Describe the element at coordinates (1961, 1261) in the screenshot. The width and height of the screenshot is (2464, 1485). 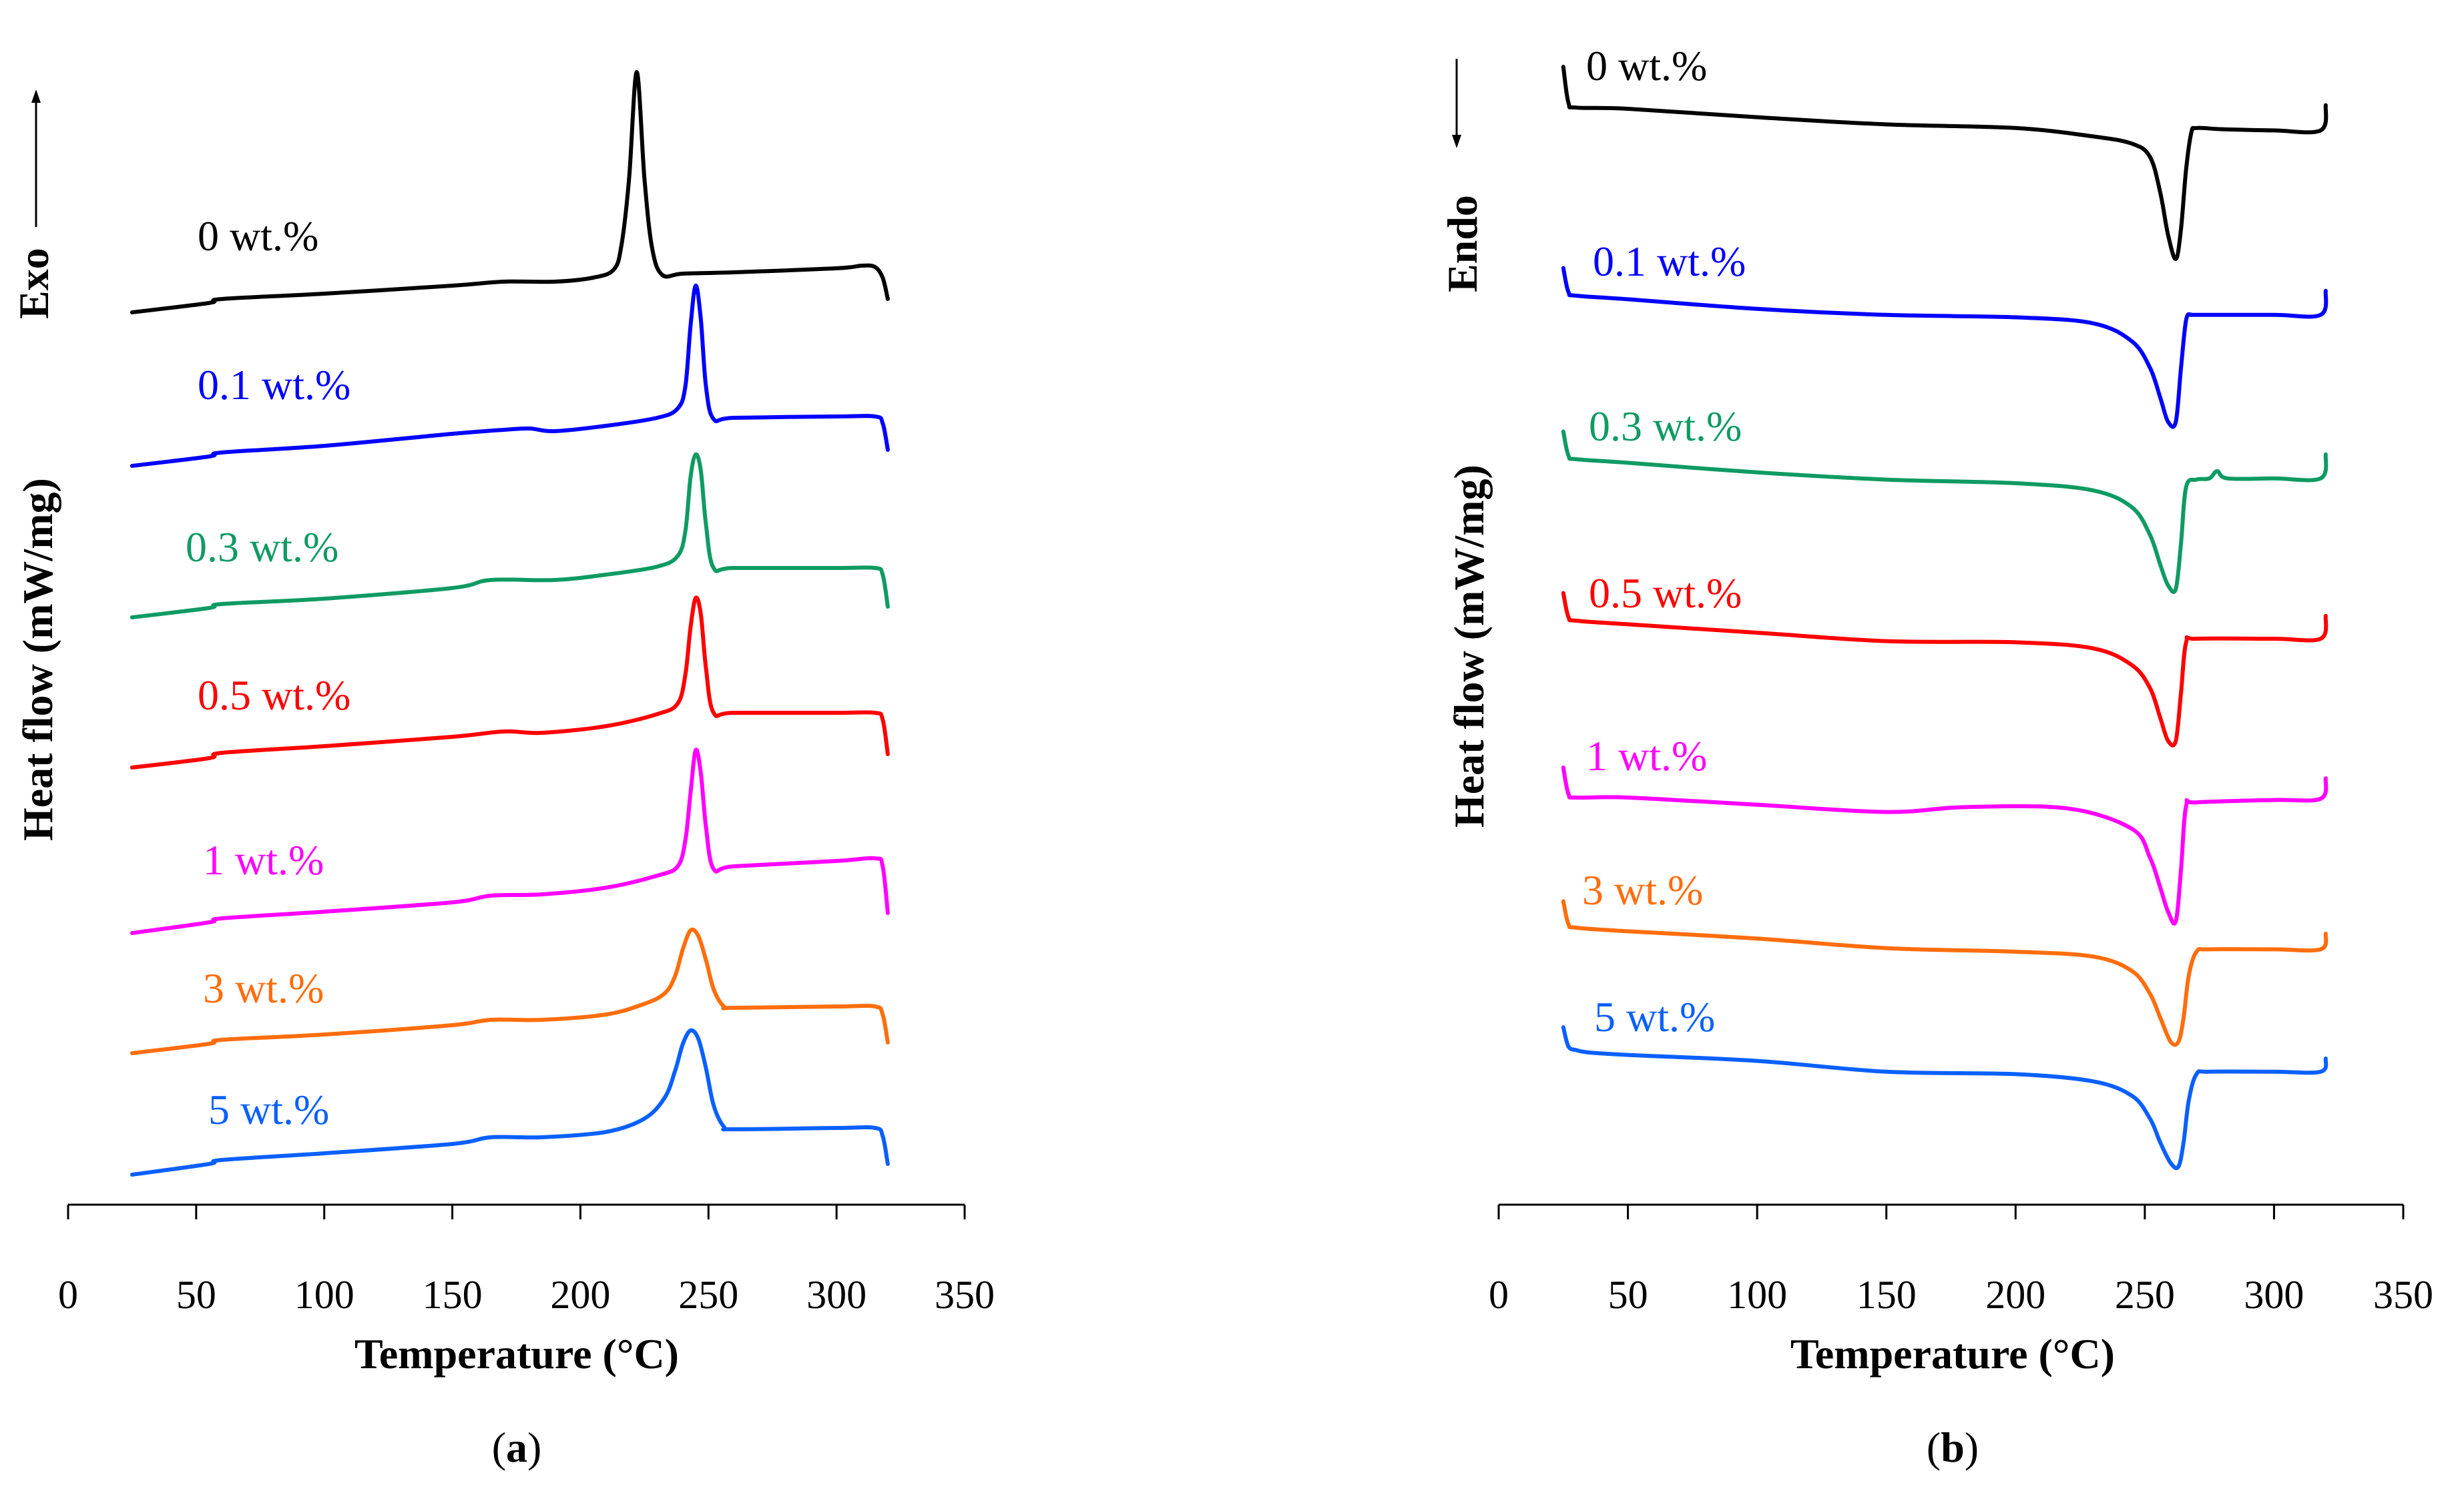
I see `panel-b-x-ticks: 0 50 100 150 200 250 300 350` at that location.